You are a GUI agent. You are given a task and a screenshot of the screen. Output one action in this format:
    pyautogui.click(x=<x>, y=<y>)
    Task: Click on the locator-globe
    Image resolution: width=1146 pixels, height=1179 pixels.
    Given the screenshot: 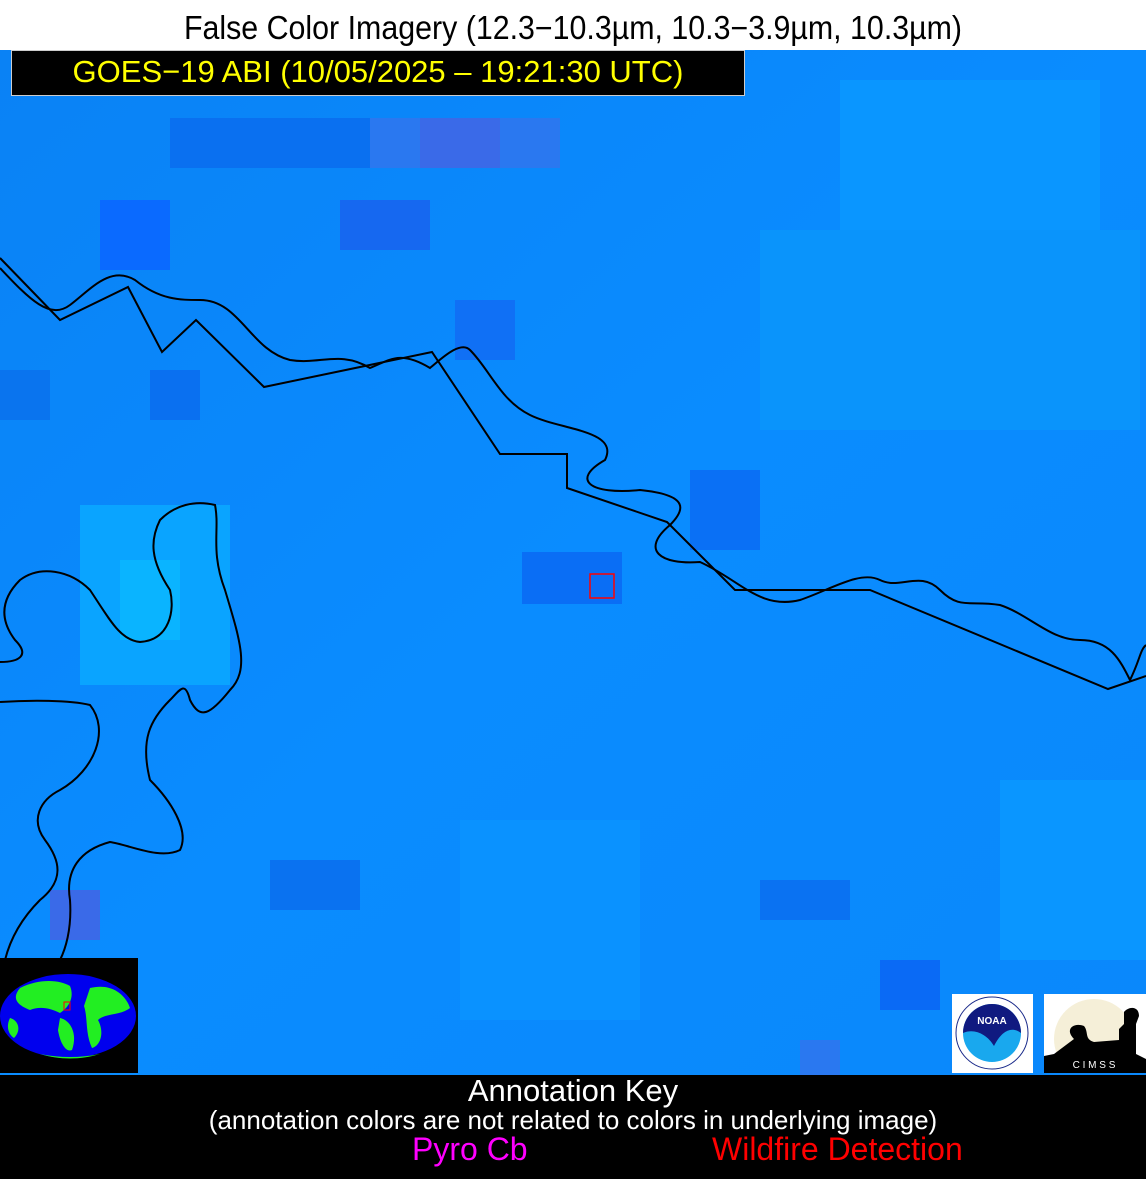 What is the action you would take?
    pyautogui.click(x=69, y=1015)
    